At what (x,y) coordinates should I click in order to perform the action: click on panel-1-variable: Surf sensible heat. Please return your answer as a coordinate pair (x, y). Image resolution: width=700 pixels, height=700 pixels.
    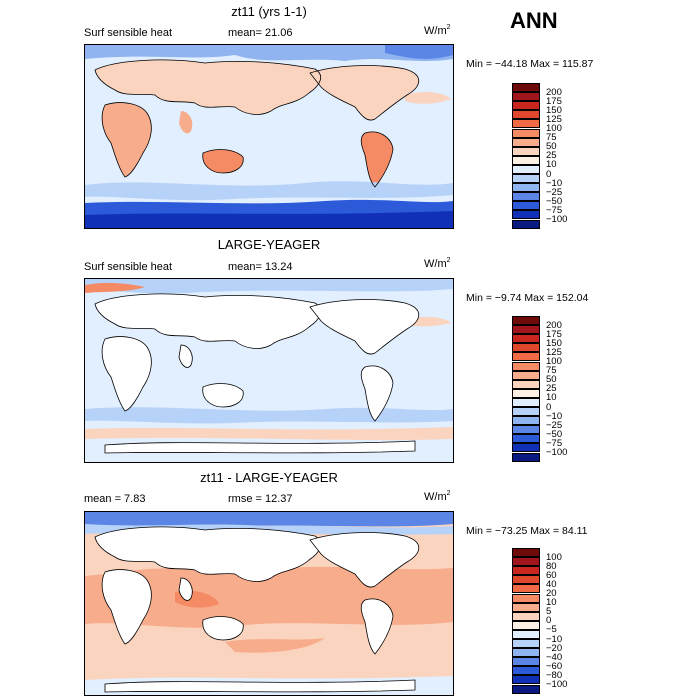
    Looking at the image, I should click on (128, 33).